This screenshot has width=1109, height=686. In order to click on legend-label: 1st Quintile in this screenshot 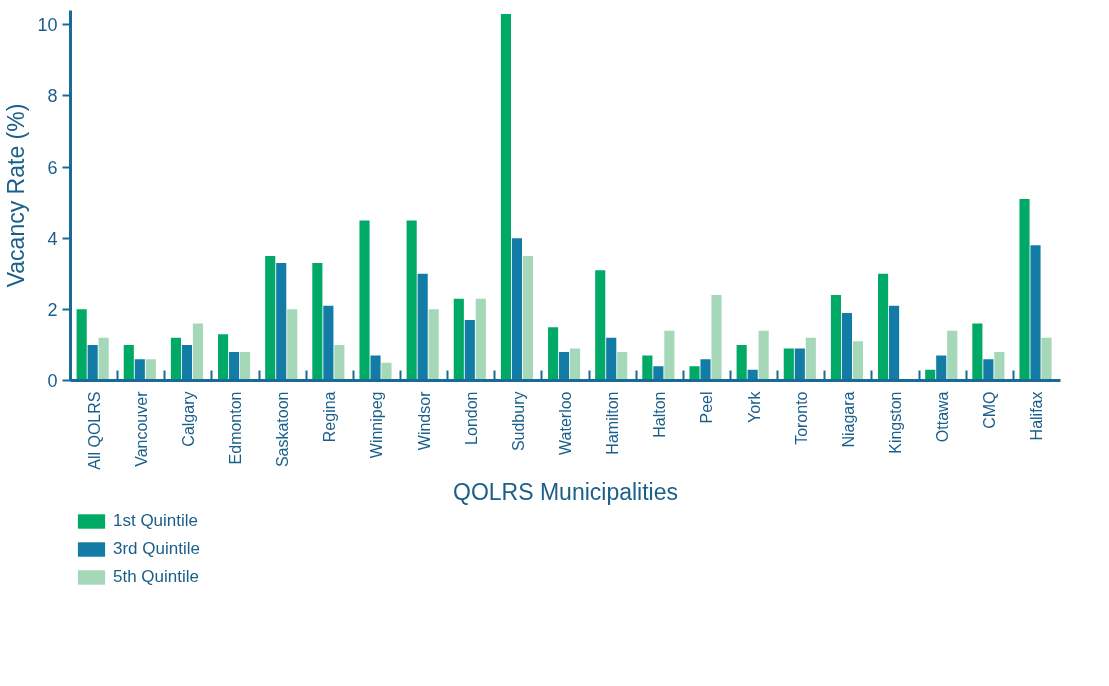, I will do `click(156, 521)`.